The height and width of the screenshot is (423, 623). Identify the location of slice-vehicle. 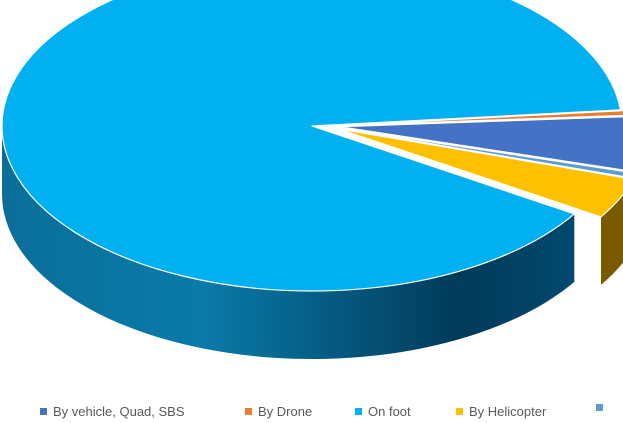
(481, 144).